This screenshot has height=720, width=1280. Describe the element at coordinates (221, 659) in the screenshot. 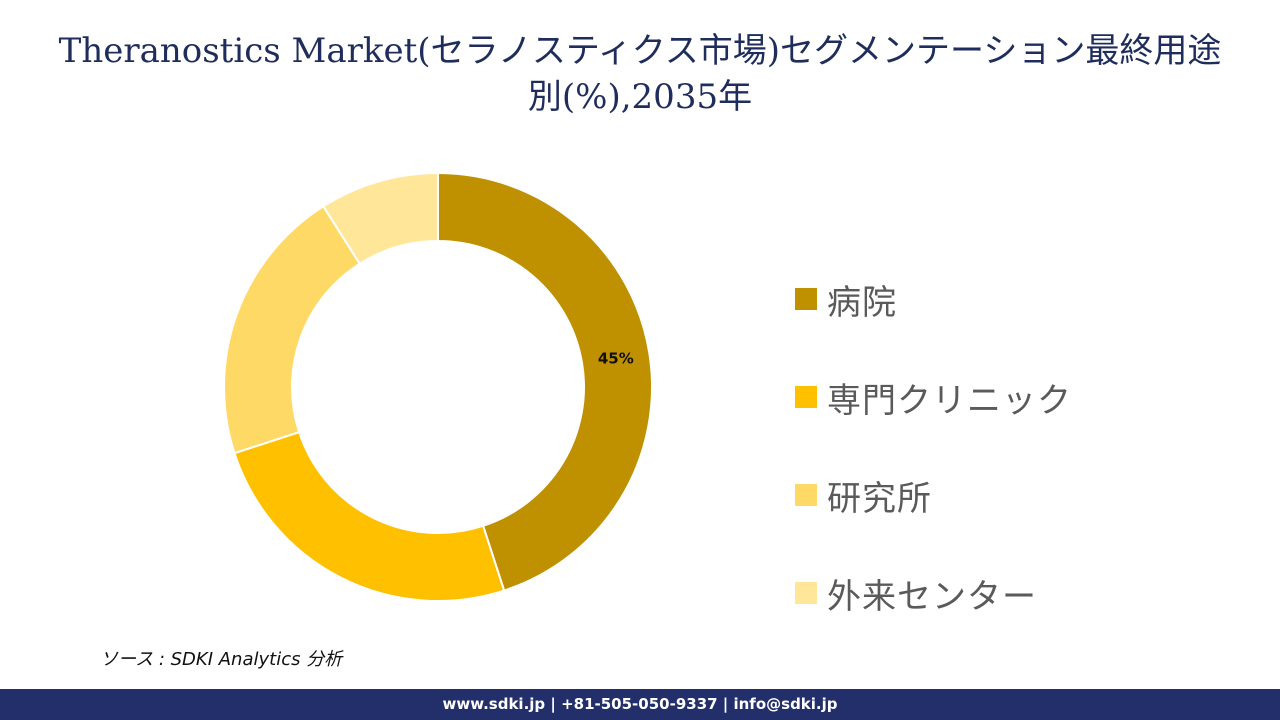

I see `source-note: ソース : SDKI Analytics 分析` at that location.